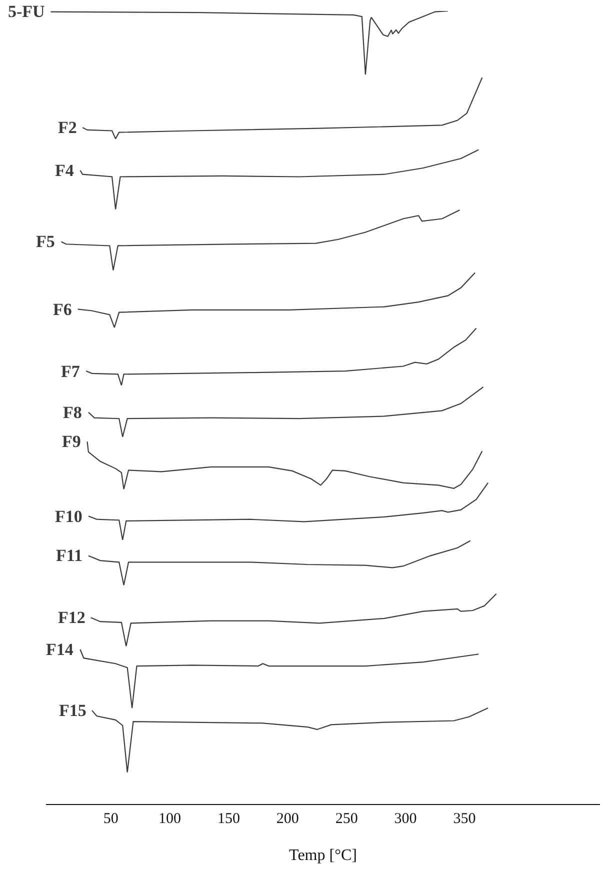 Image resolution: width=605 pixels, height=870 pixels. What do you see at coordinates (62, 309) in the screenshot?
I see `series-label: F6` at bounding box center [62, 309].